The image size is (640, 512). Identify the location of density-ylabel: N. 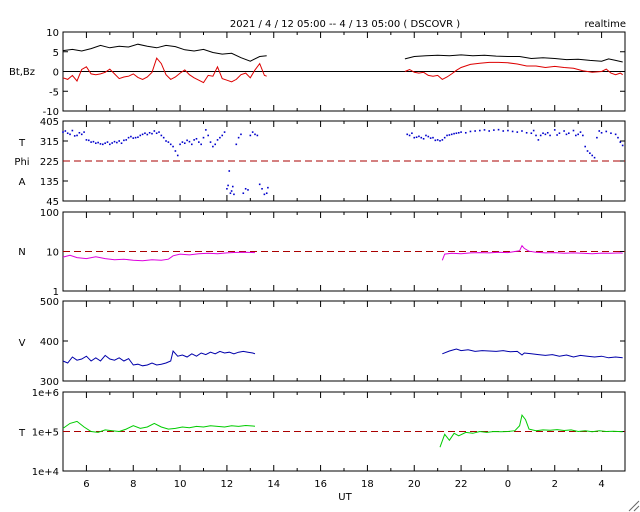
(21, 252).